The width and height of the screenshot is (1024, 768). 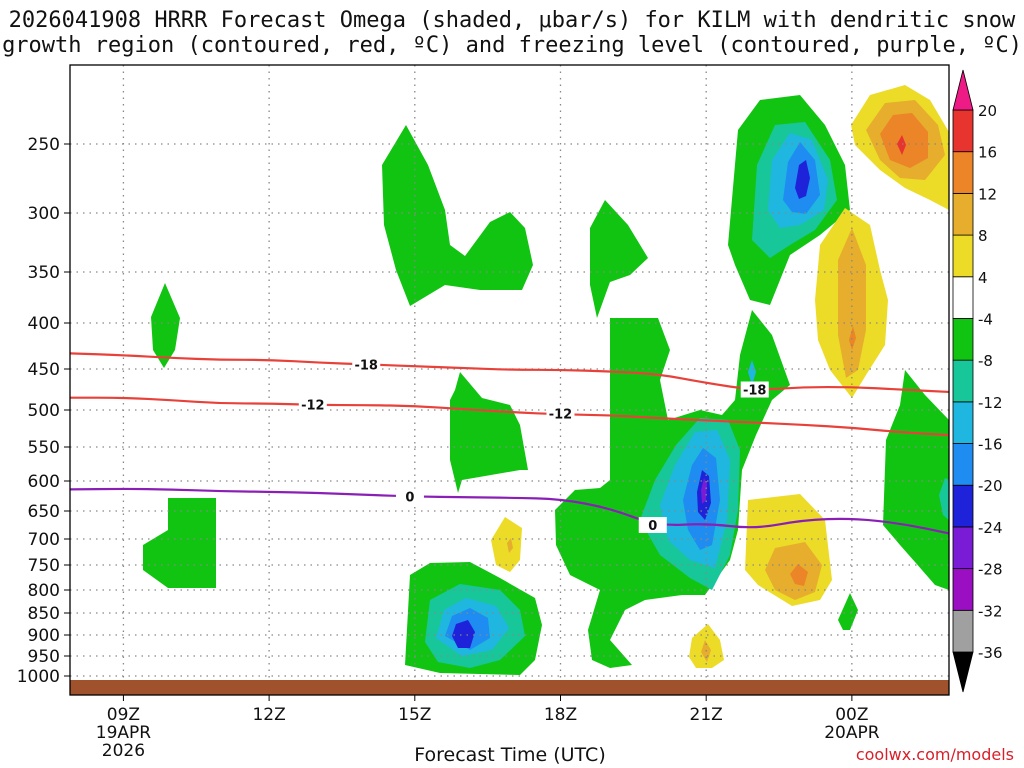 I want to click on contour-label-0-0: 0, so click(x=409, y=498).